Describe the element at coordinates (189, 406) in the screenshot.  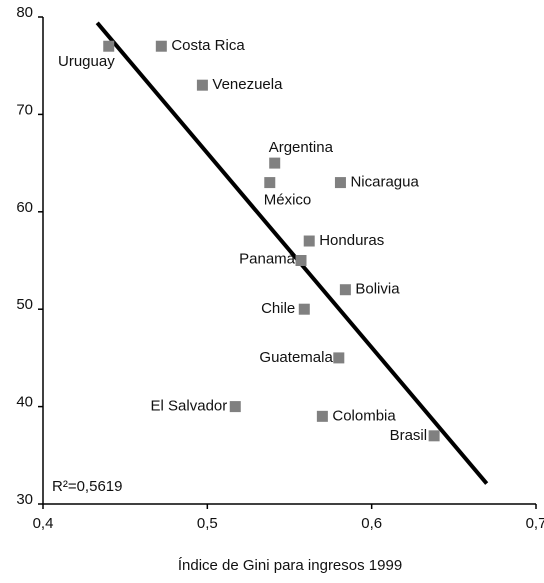
I see `point-label: El Salvador` at that location.